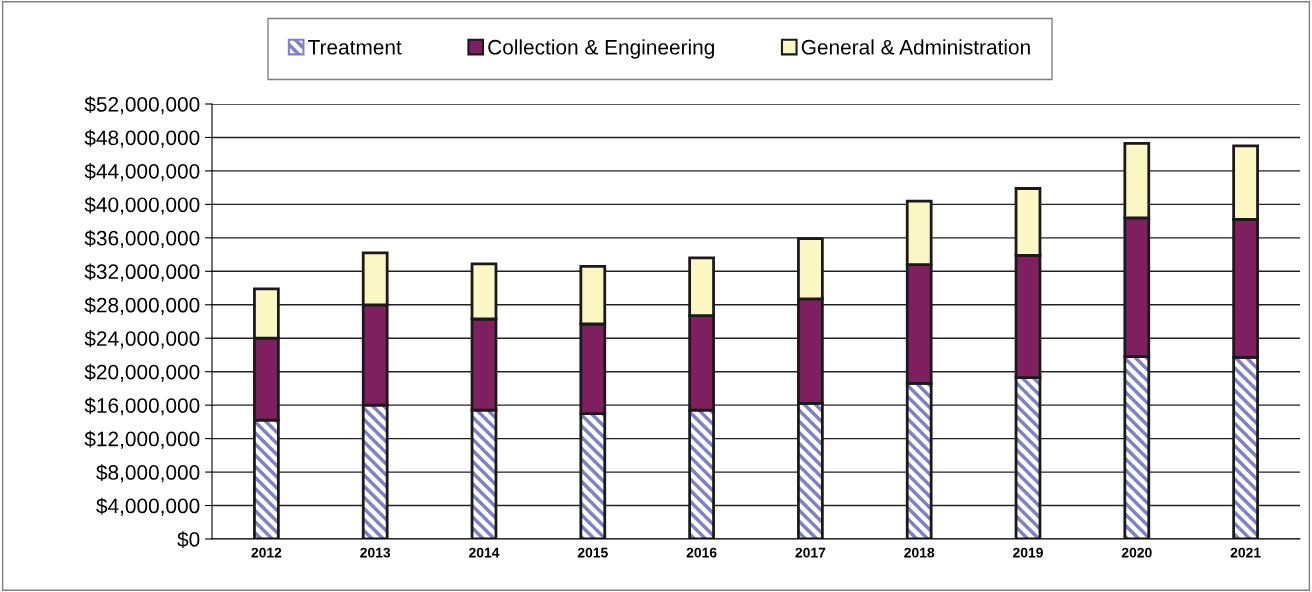  I want to click on x-tick-label: 2016, so click(701, 552).